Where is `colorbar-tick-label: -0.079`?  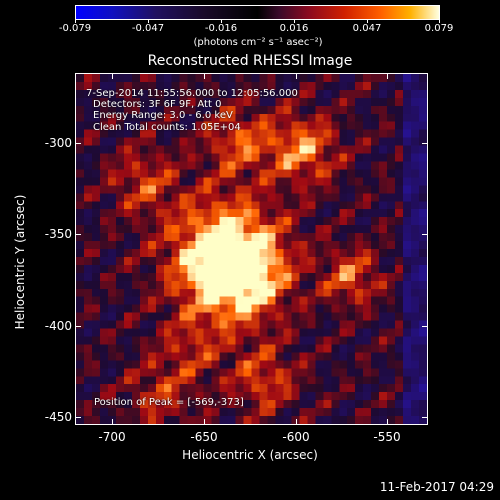
colorbar-tick-label: -0.079 is located at coordinates (75, 28).